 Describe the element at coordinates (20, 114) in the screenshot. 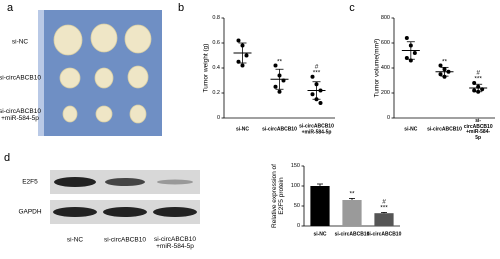

I see `row-label: si-circABCB10 +miR-584-5p` at that location.